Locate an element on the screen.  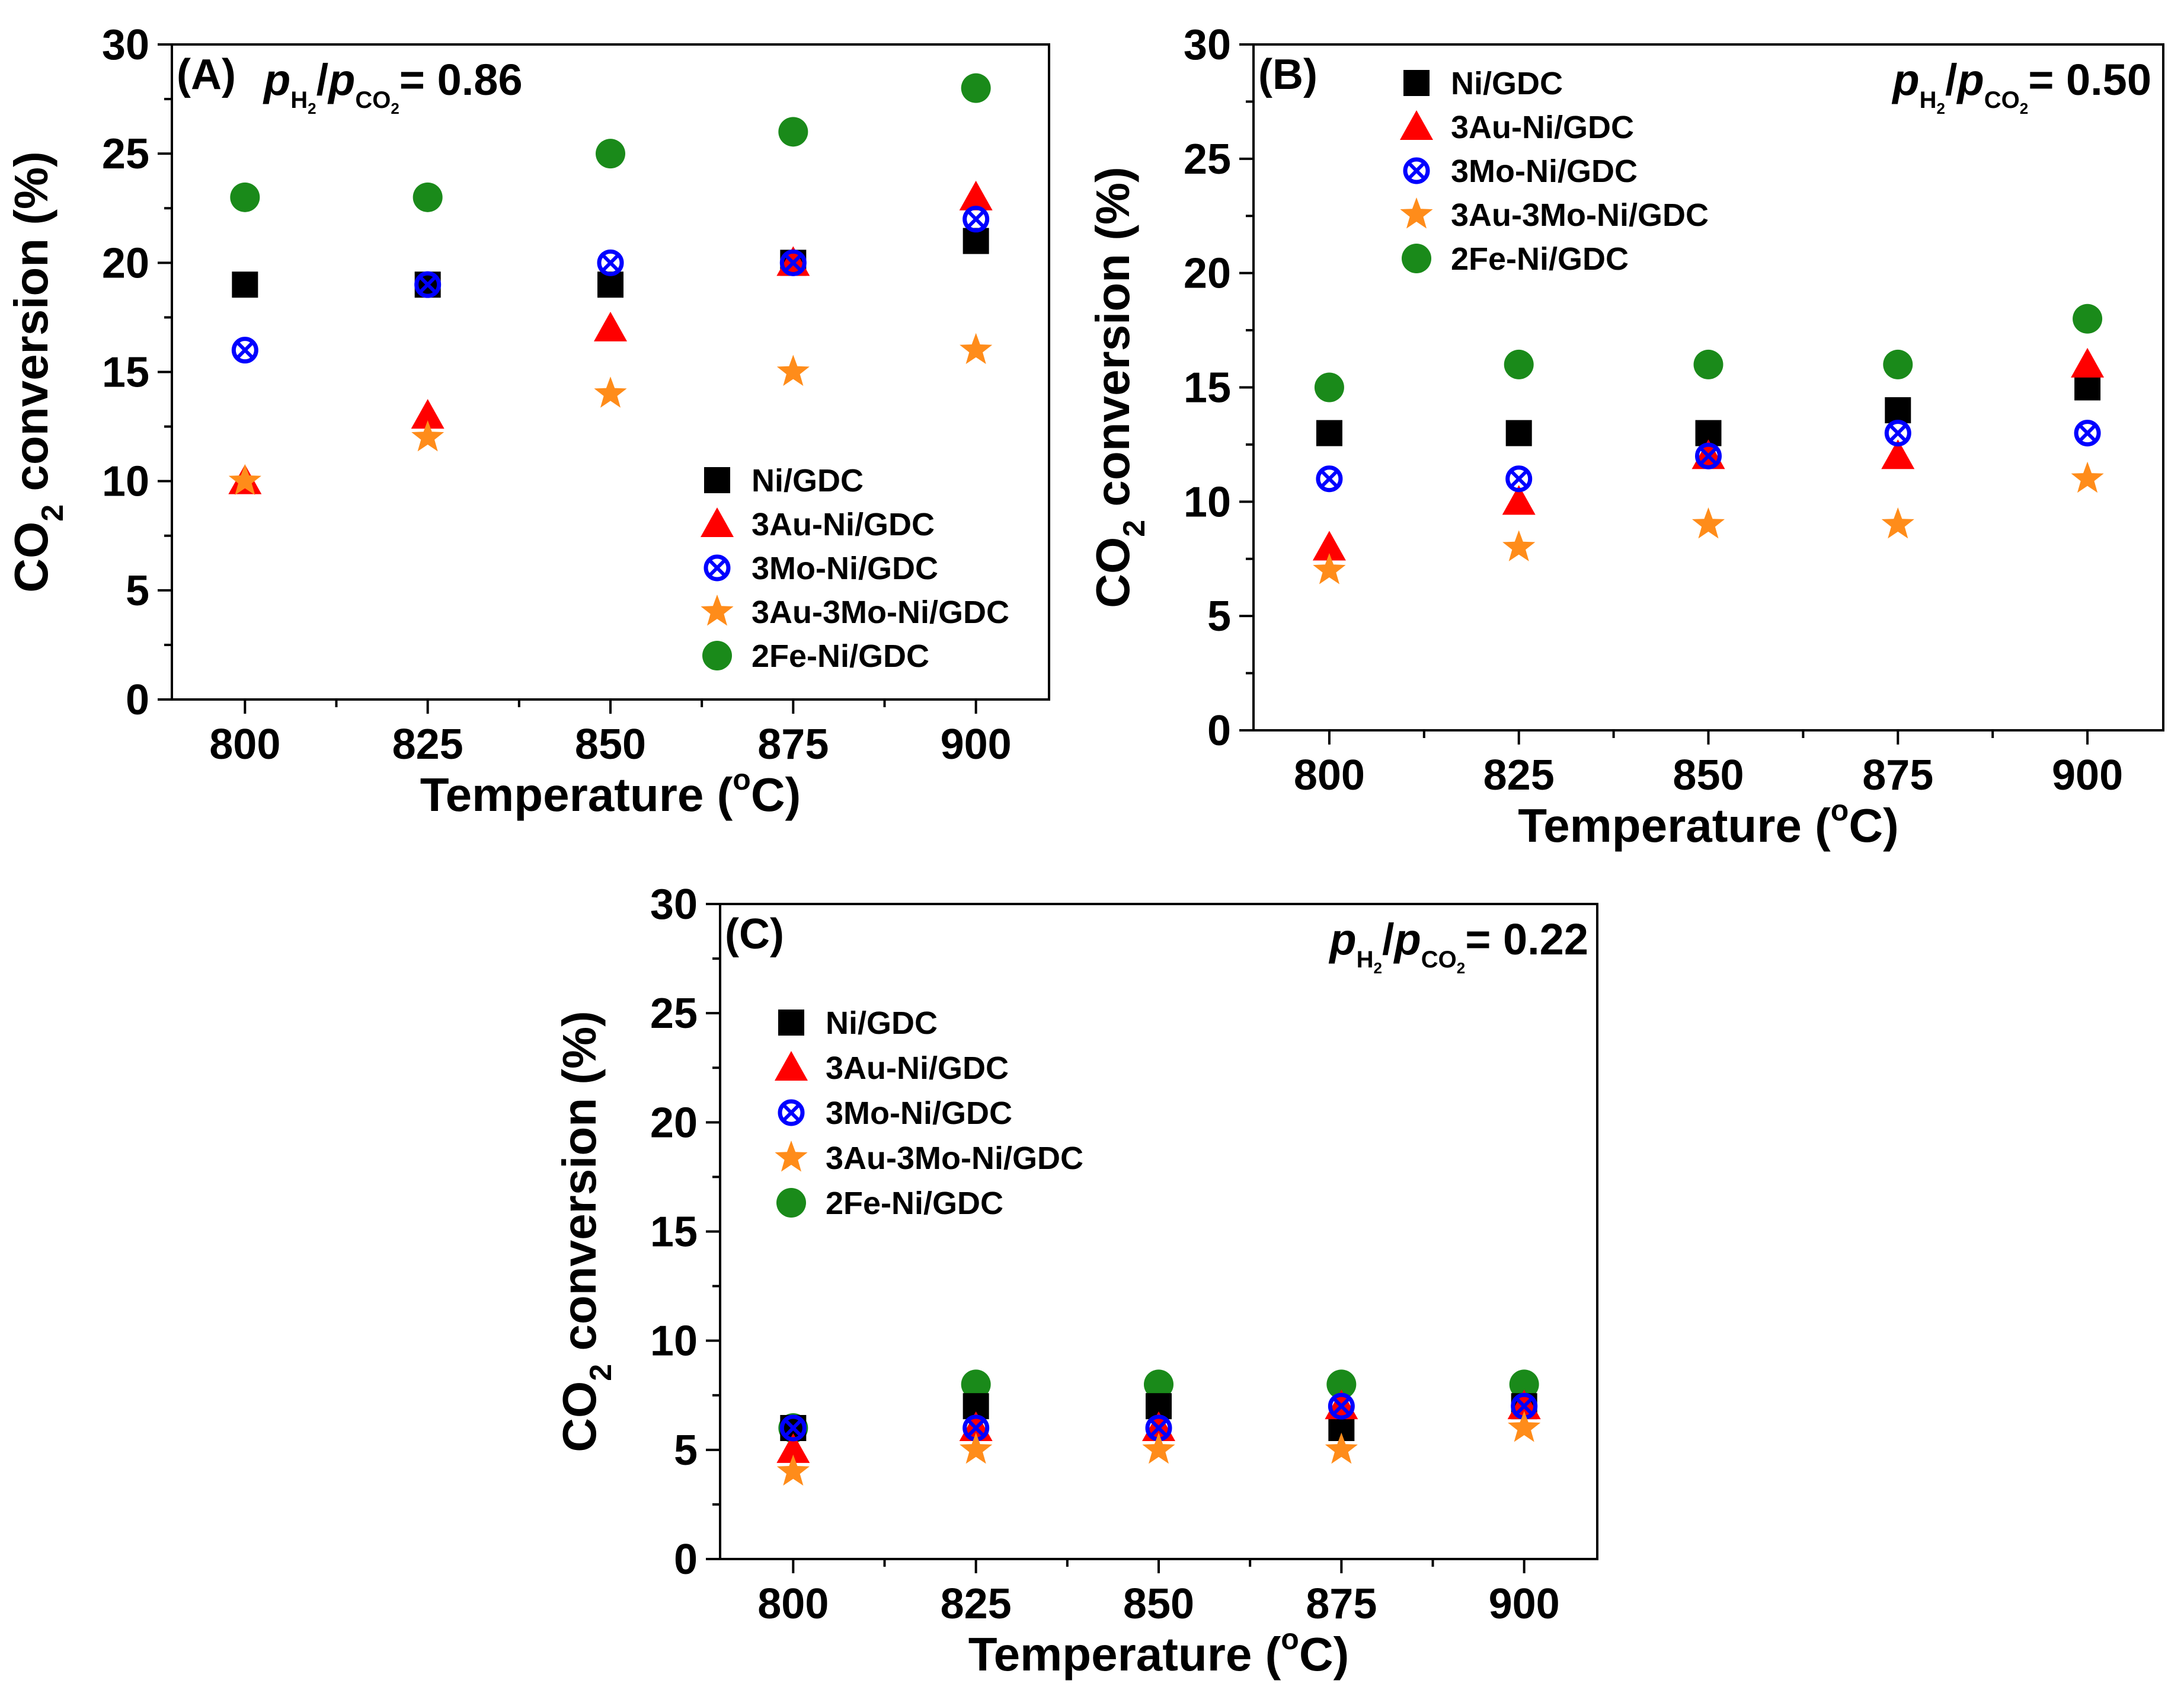
panel-label: (B) is located at coordinates (1288, 74).